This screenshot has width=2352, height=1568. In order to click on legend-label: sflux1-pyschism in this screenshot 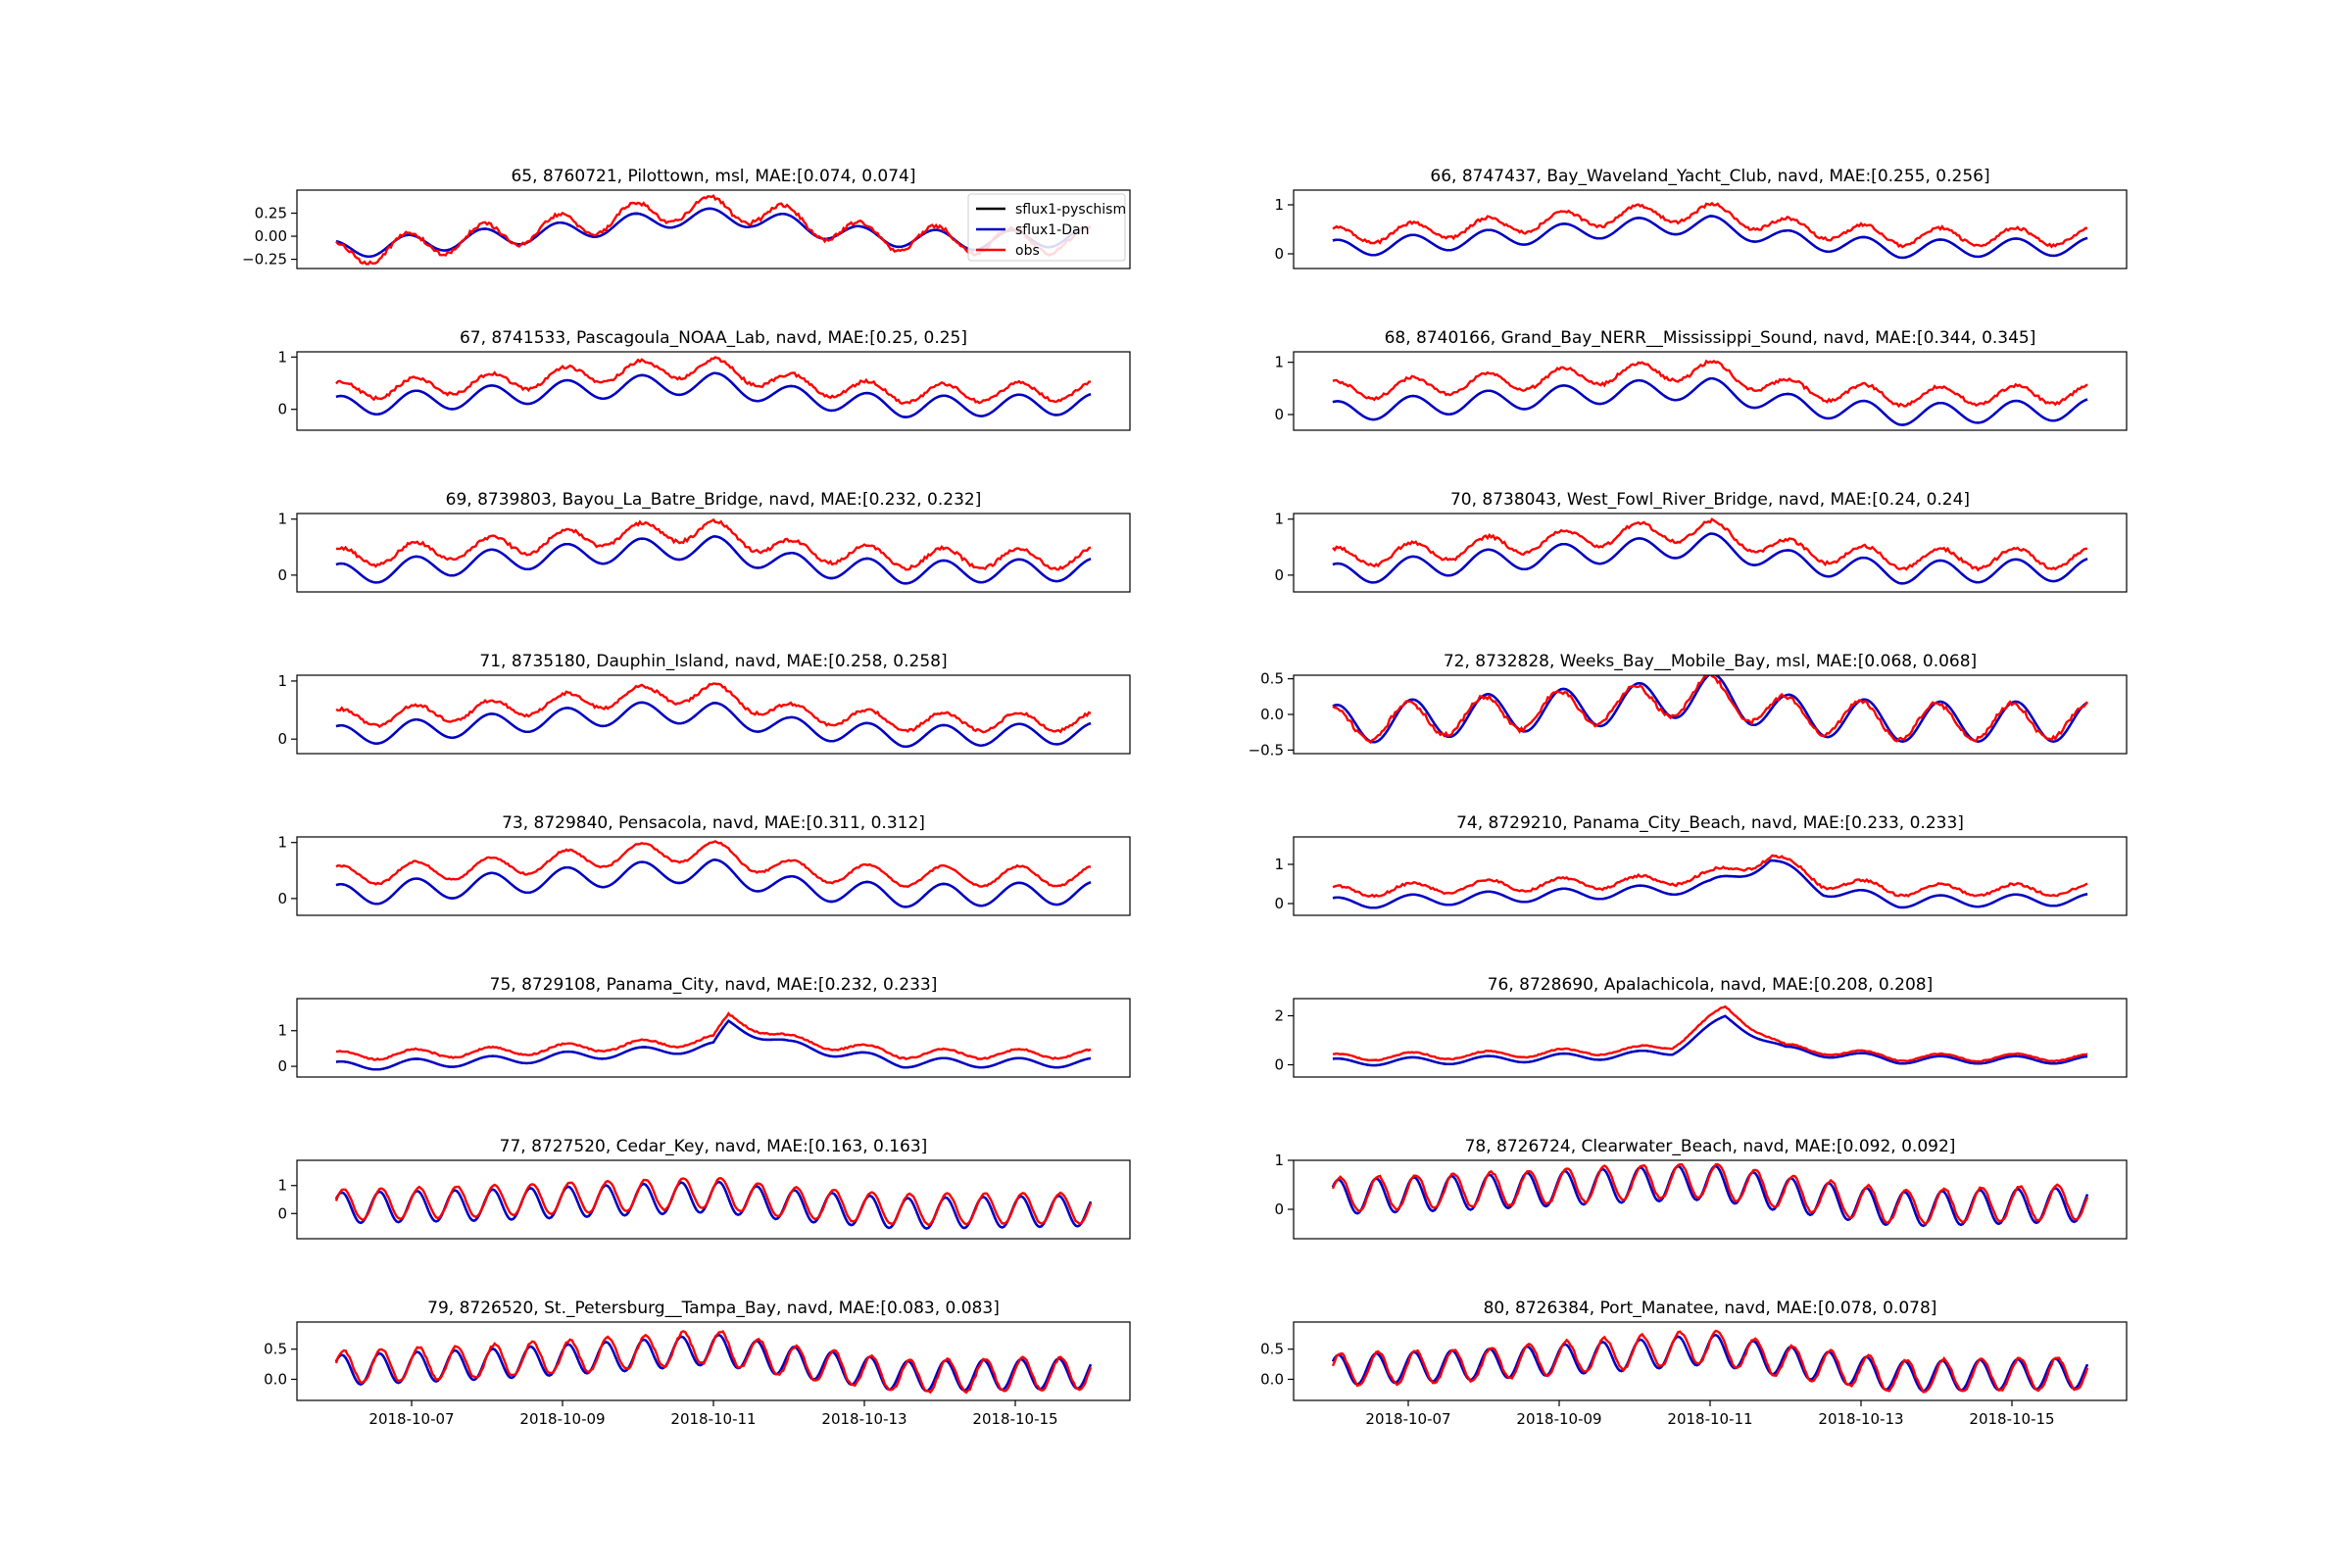, I will do `click(1070, 210)`.